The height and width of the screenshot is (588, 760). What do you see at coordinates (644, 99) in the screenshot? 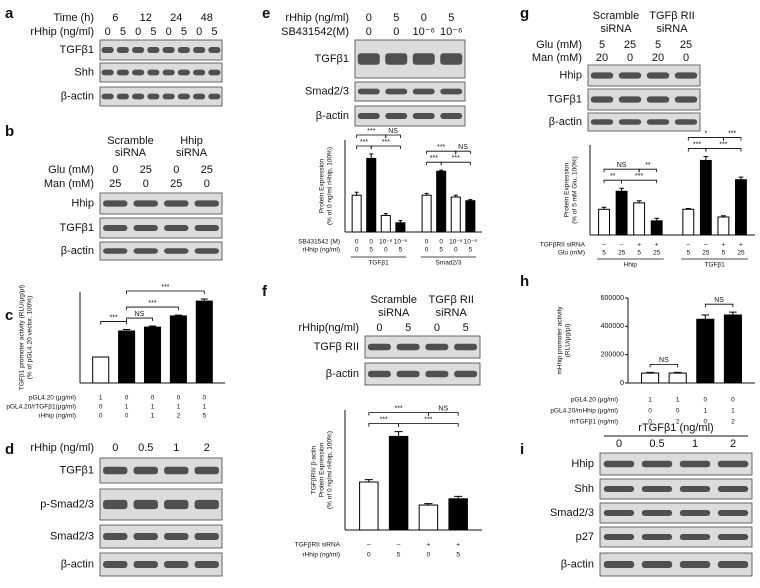
I see `blot-strip` at bounding box center [644, 99].